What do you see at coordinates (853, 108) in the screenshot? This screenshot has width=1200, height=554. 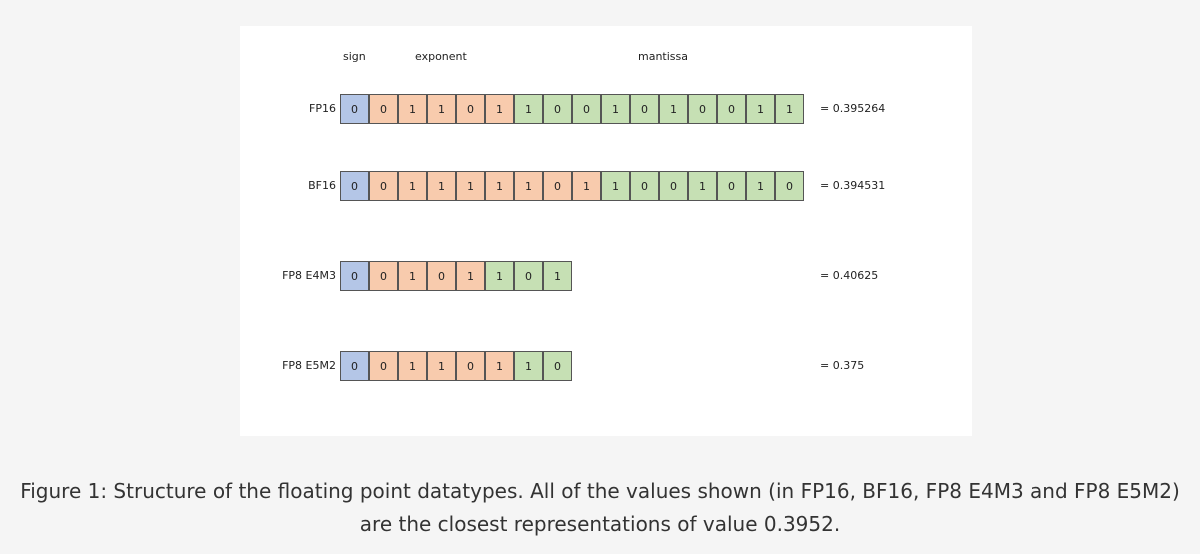 I see `result-value-fp16: = 0.395264` at bounding box center [853, 108].